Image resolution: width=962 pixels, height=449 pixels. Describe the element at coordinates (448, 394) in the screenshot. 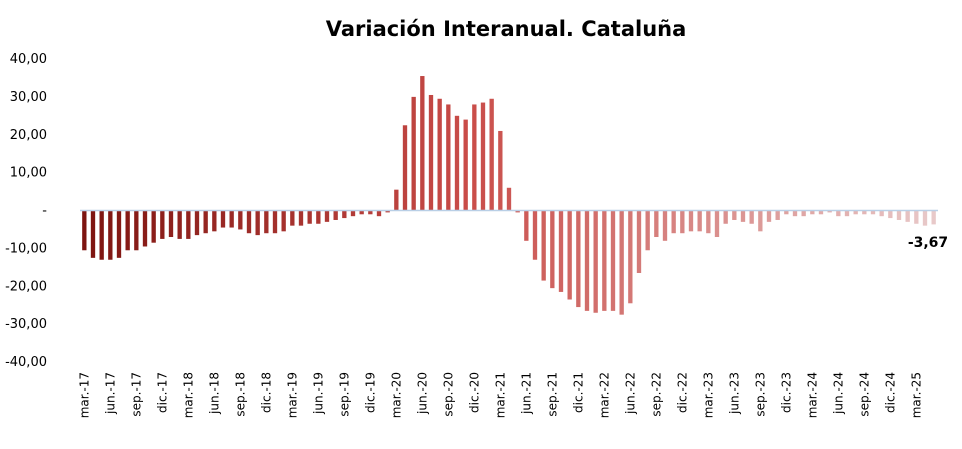

I see `x-tick-label: sep.-20` at that location.